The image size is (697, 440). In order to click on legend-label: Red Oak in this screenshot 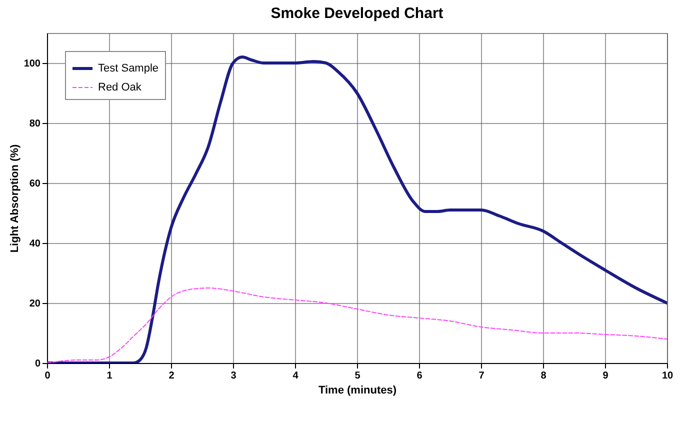, I will do `click(120, 88)`.